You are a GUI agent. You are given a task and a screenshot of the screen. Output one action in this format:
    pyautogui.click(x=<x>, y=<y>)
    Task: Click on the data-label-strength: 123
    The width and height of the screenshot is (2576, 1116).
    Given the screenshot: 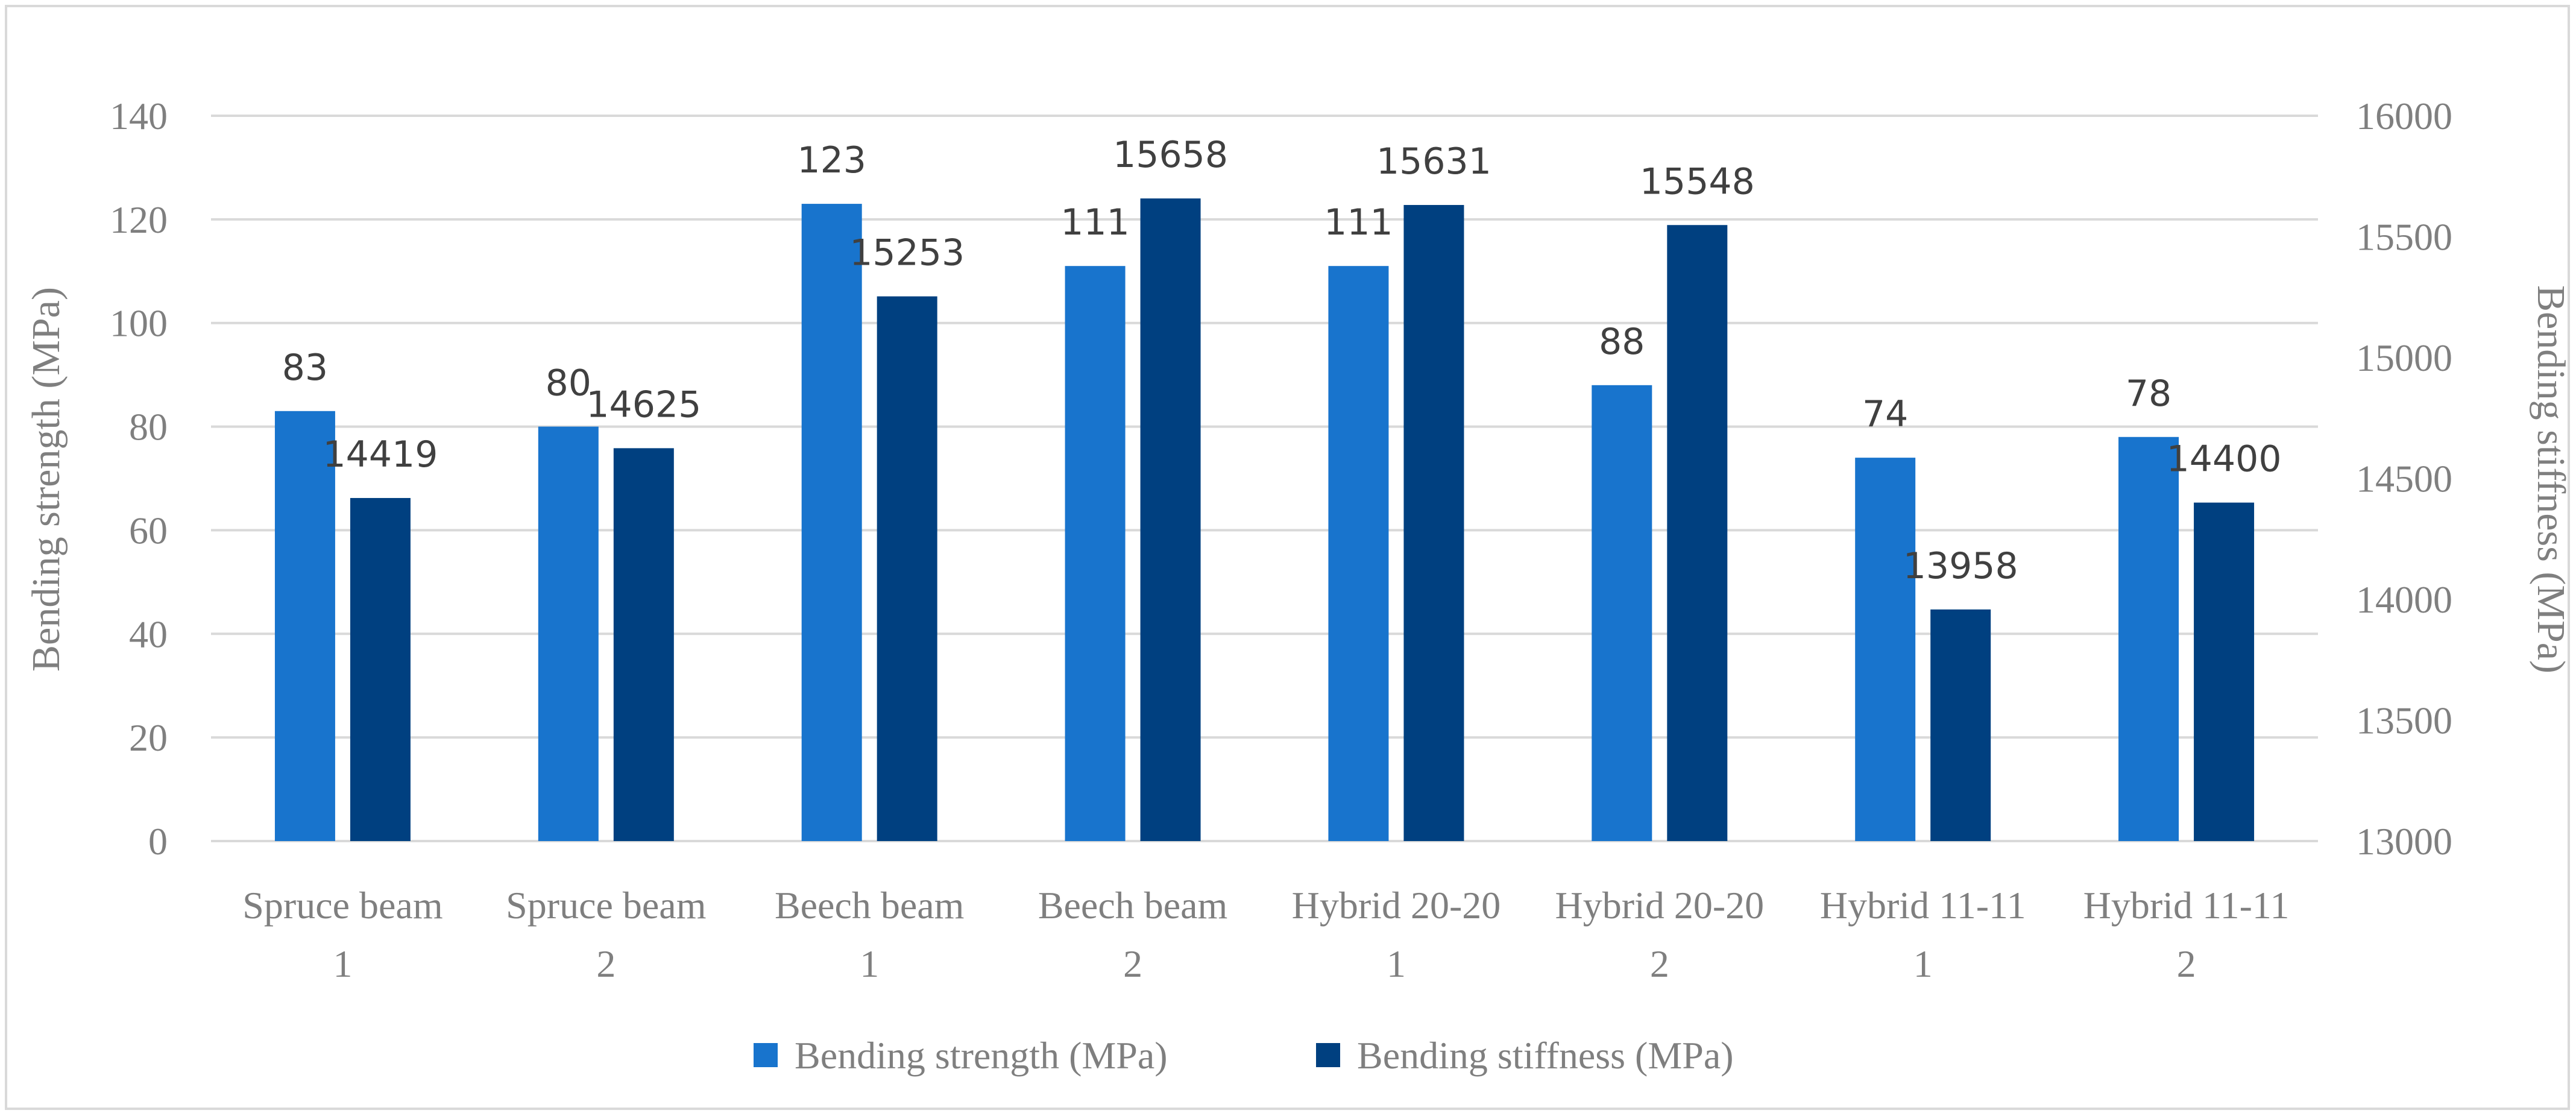 What is the action you would take?
    pyautogui.click(x=831, y=160)
    